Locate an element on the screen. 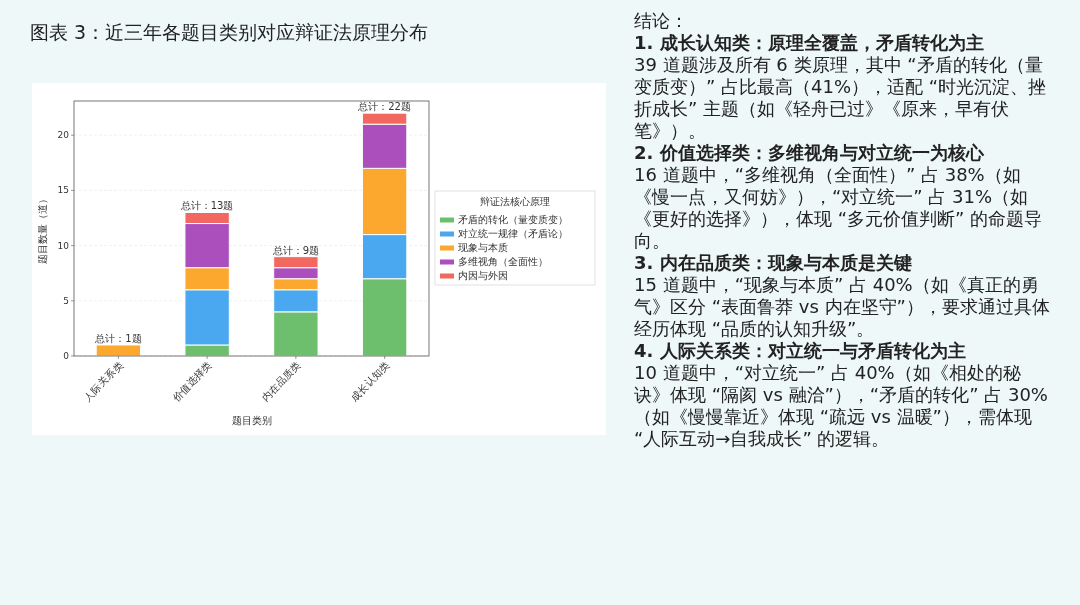 This screenshot has width=1080, height=605. legend-label: 对立统一规律（矛盾论） is located at coordinates (513, 234).